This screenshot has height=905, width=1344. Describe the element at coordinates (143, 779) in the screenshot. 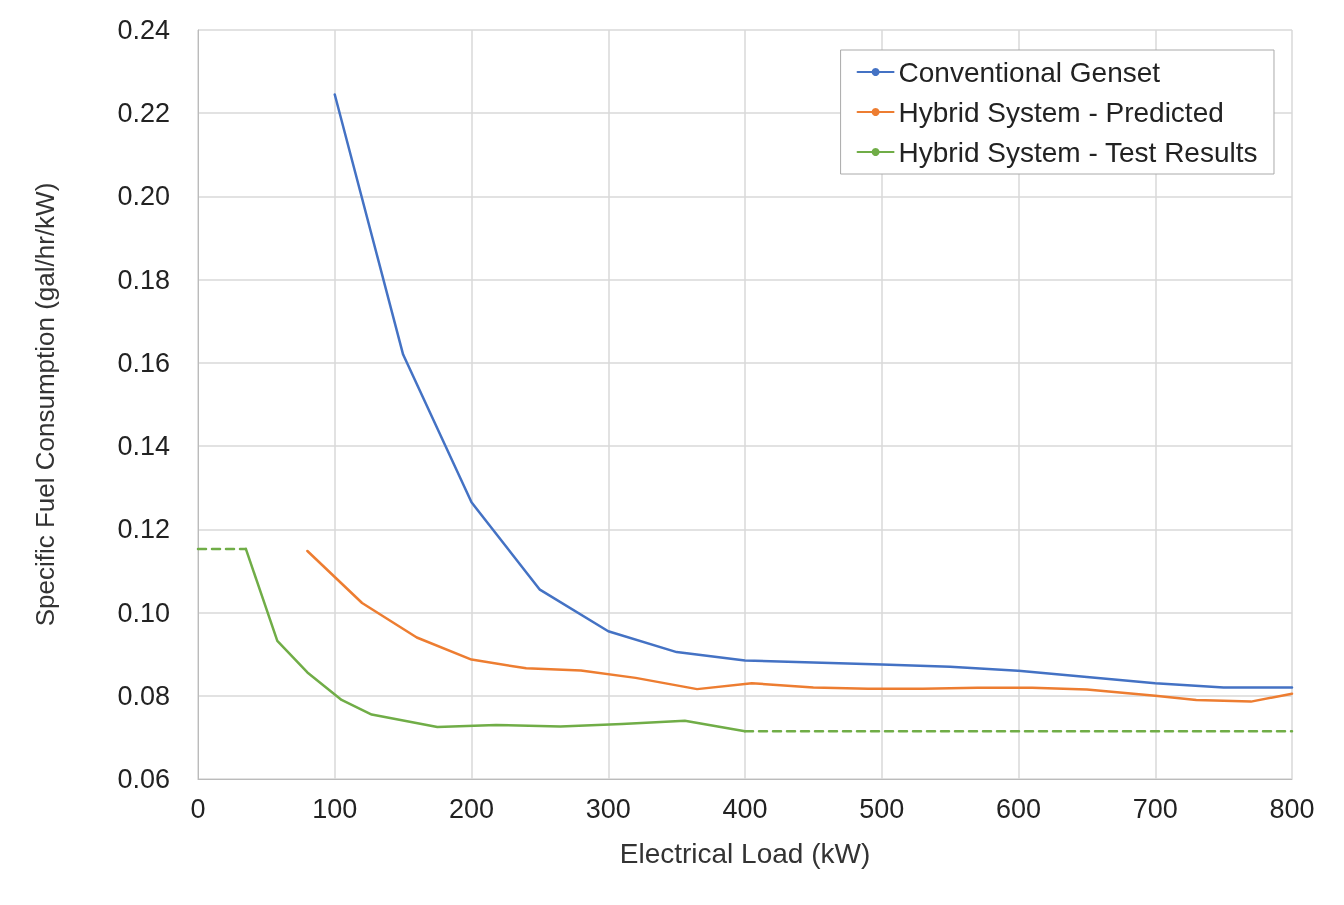

I see `y-tick-label: 0.06` at that location.